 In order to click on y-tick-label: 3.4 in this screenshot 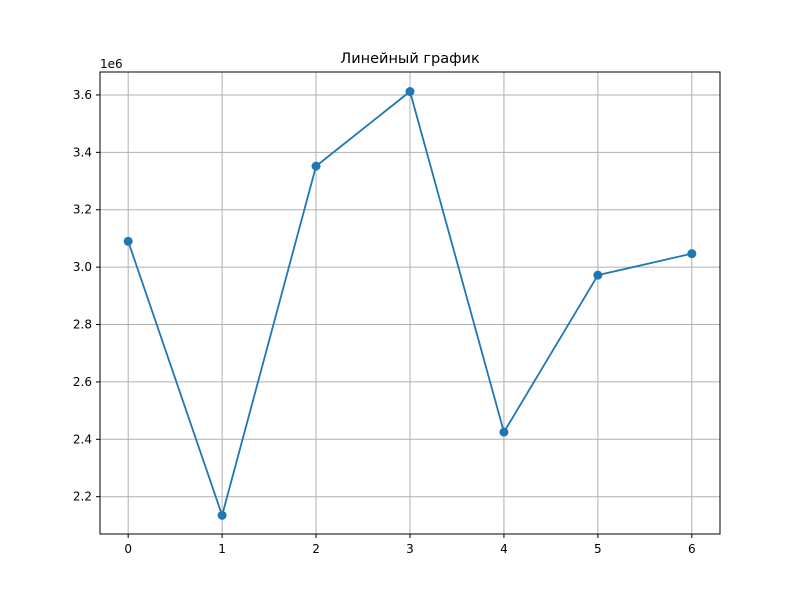, I will do `click(82, 152)`.